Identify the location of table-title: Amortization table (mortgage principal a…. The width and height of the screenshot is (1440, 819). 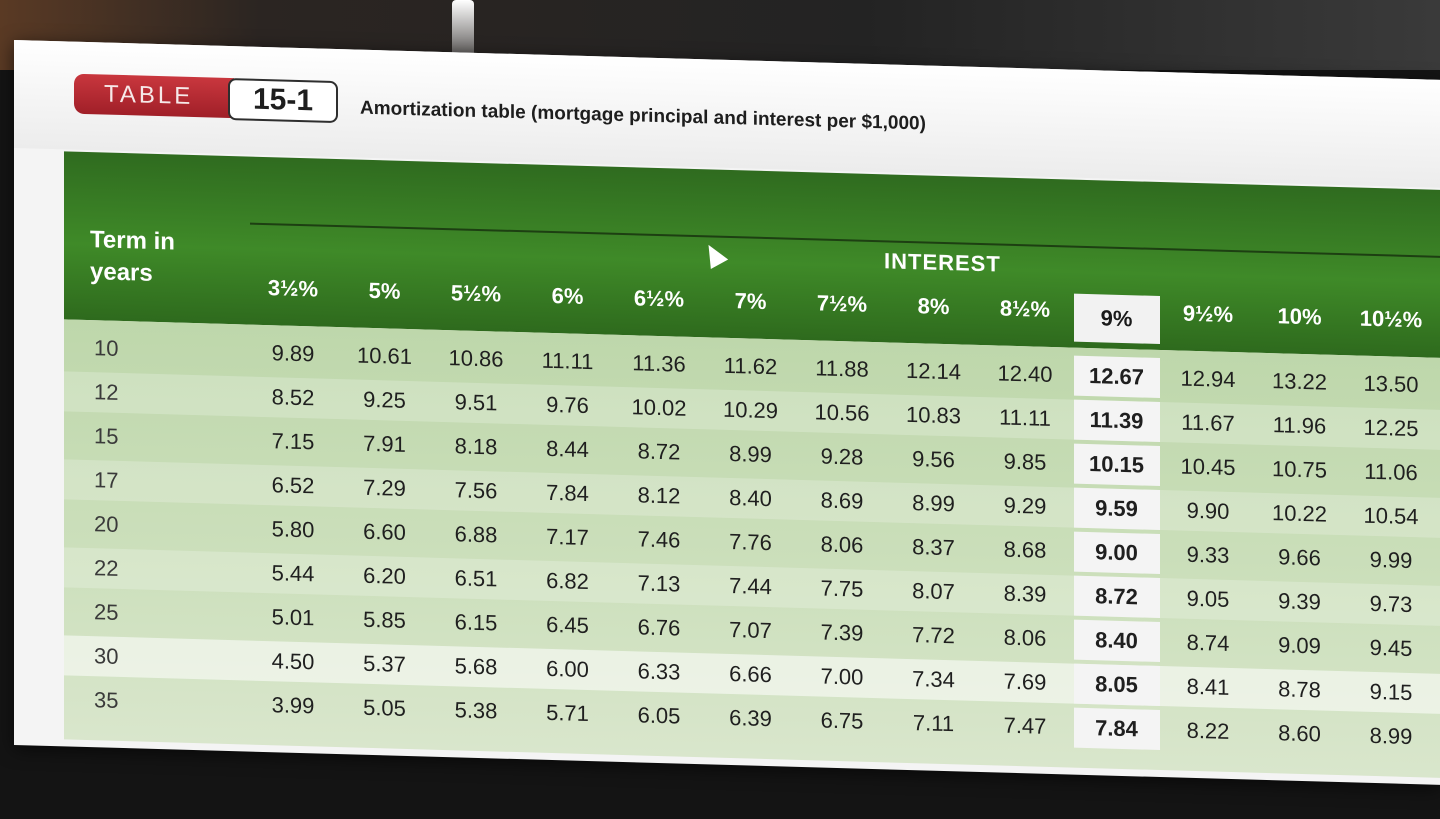
(643, 116).